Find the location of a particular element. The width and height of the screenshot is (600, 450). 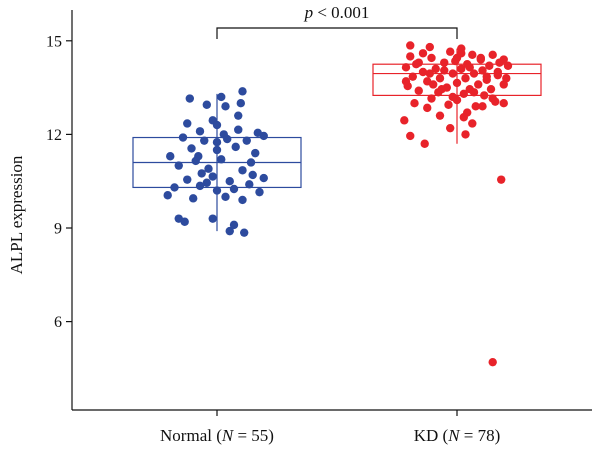

x-tick-label: KD (N = 78) is located at coordinates (457, 435).